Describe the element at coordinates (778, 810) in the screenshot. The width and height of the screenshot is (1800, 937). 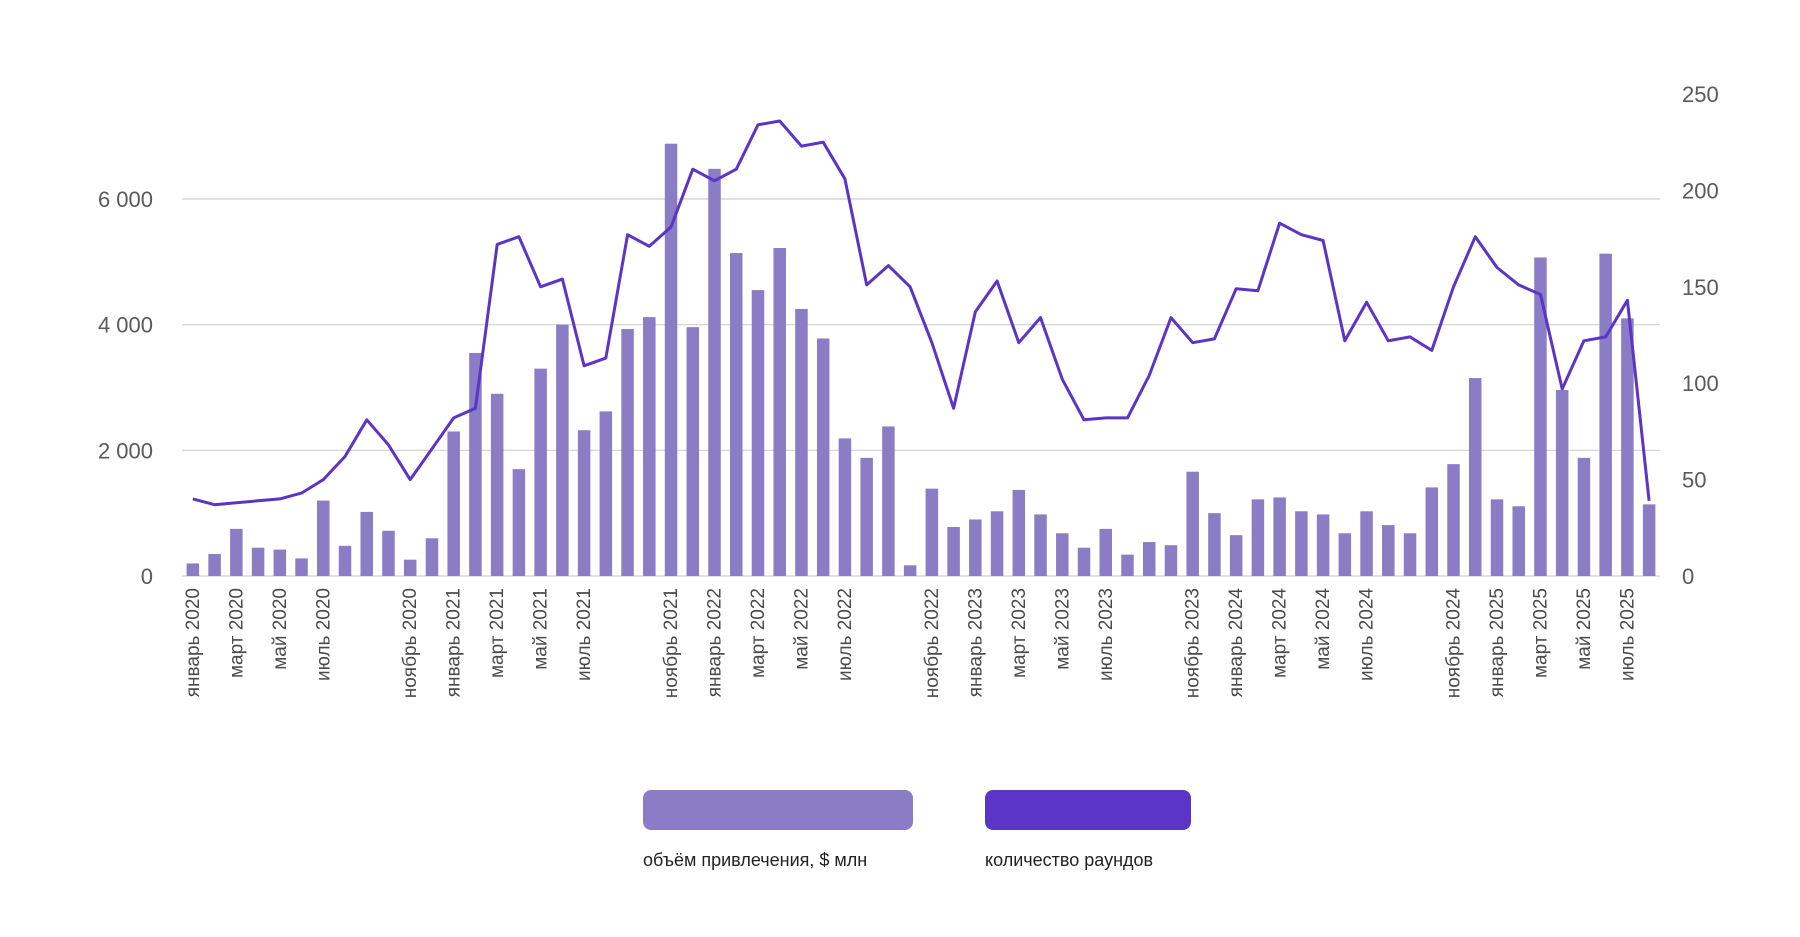
I see `legend-swatch-volume` at that location.